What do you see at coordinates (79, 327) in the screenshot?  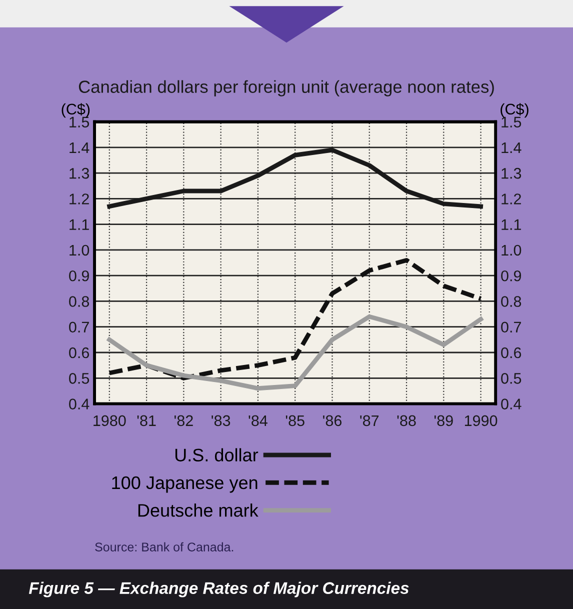 I see `y-tick-label: 0.7` at bounding box center [79, 327].